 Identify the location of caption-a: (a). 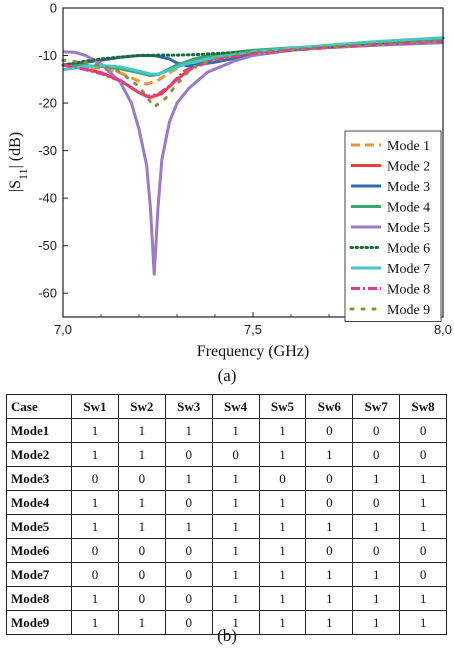
(227, 375).